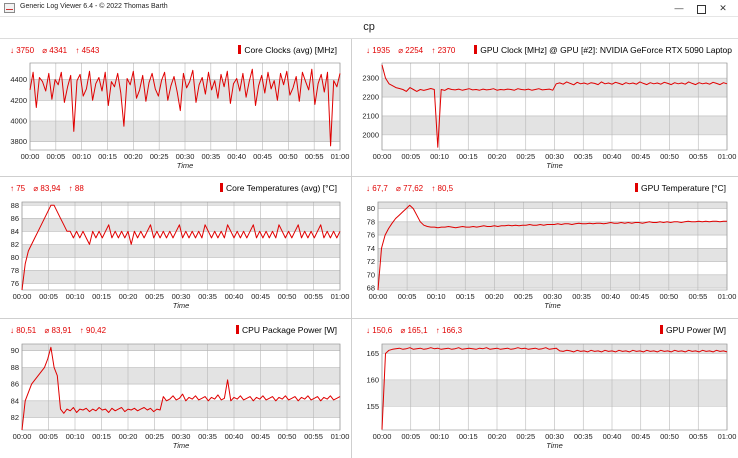  What do you see at coordinates (58, 330) in the screenshot?
I see `stat-avg: ⌀ 83,91` at bounding box center [58, 330].